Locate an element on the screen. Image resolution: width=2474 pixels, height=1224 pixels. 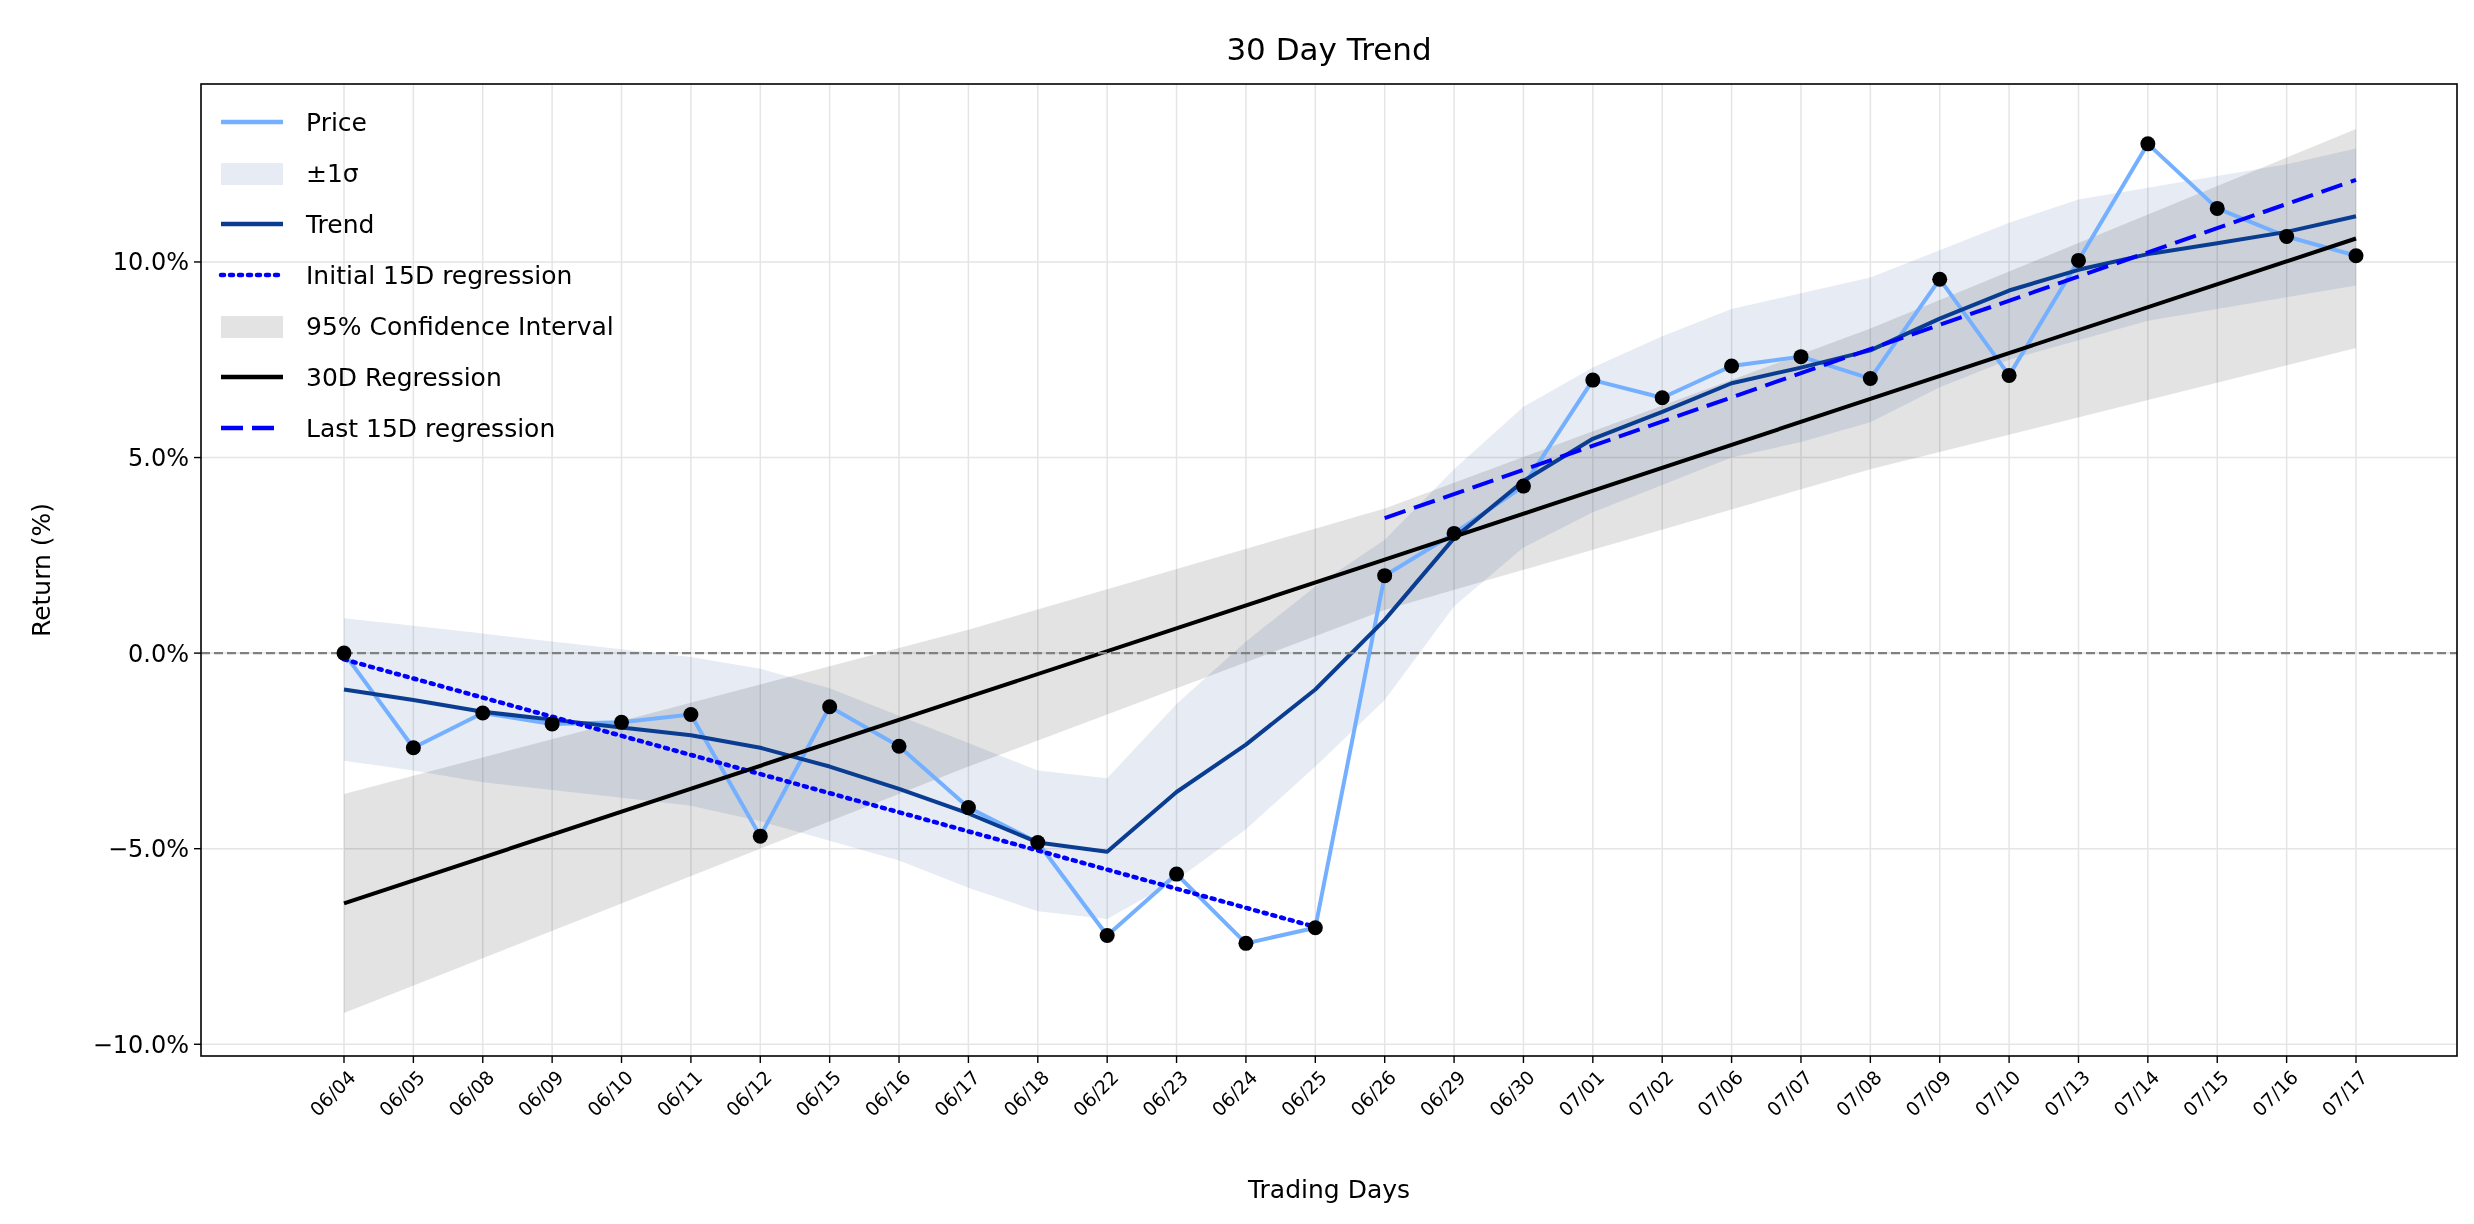
legend-label: Initial 15D regression is located at coordinates (439, 275).